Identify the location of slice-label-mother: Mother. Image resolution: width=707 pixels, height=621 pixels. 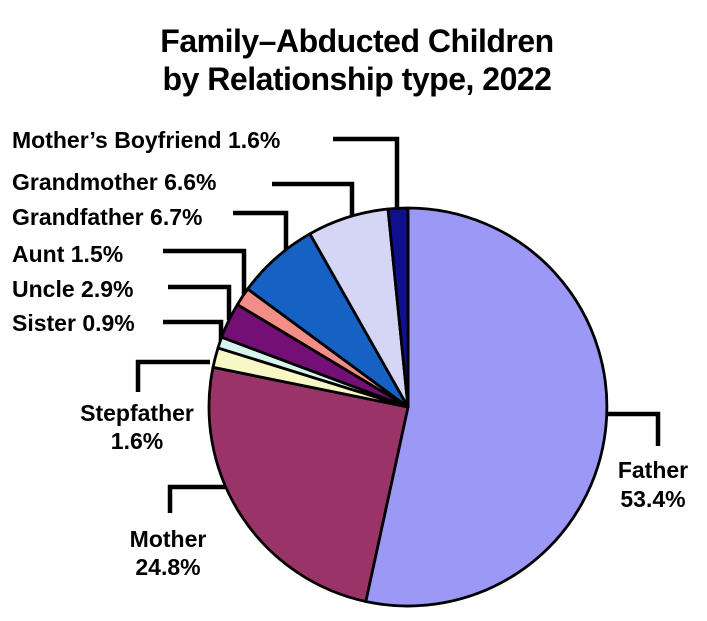
(168, 539).